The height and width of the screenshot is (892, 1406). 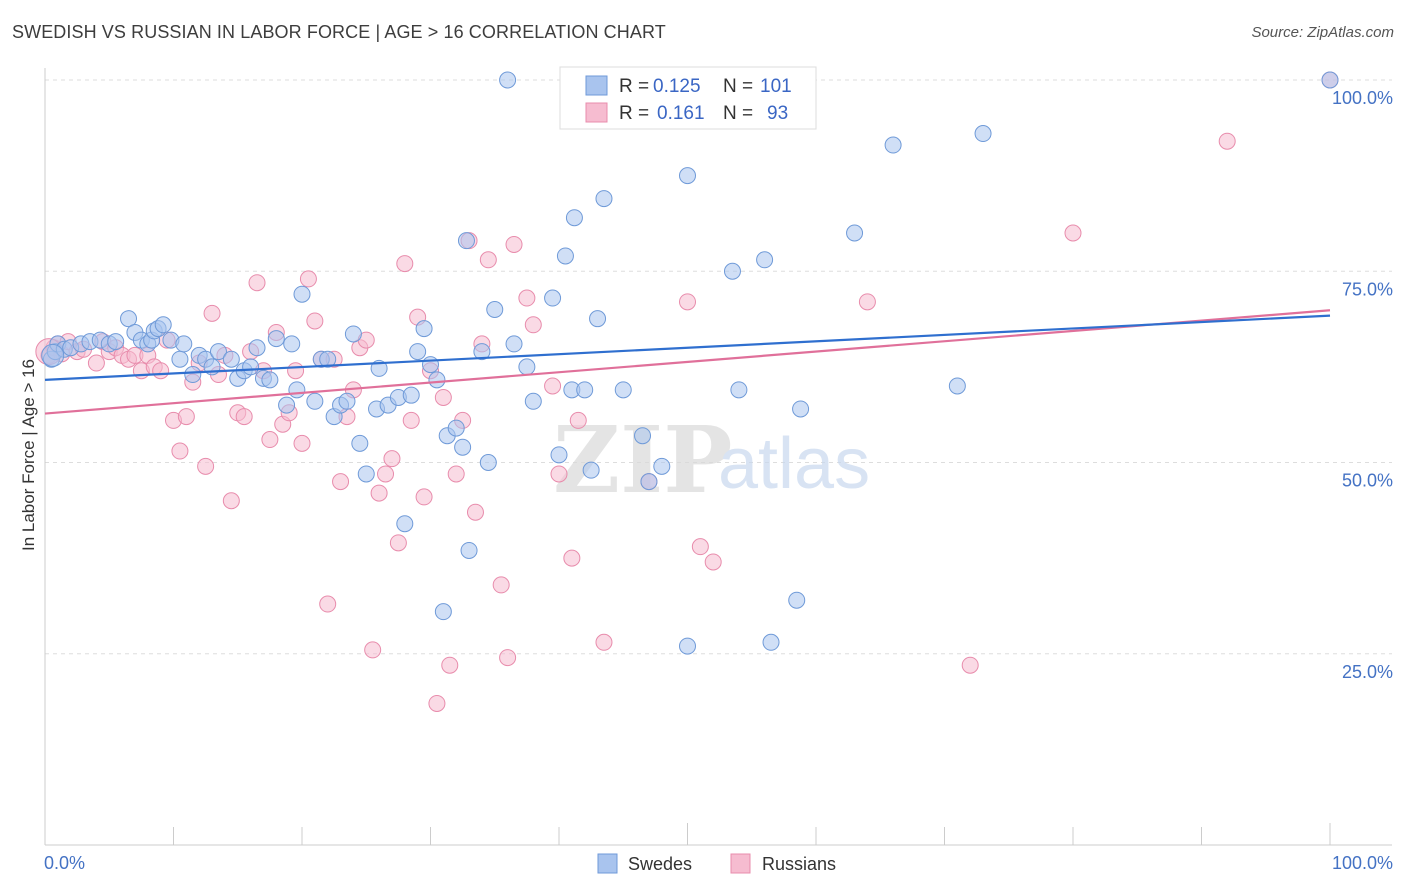 What do you see at coordinates (1367, 289) in the screenshot?
I see `y-tick-label-2: 75.0%` at bounding box center [1367, 289].